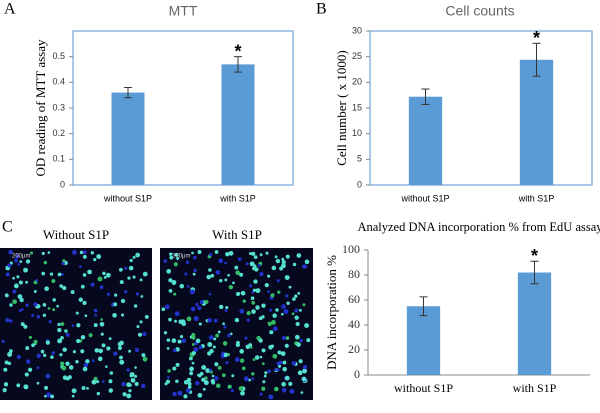 This screenshot has height=413, width=600. I want to click on chart-title: Cell counts, so click(479, 11).